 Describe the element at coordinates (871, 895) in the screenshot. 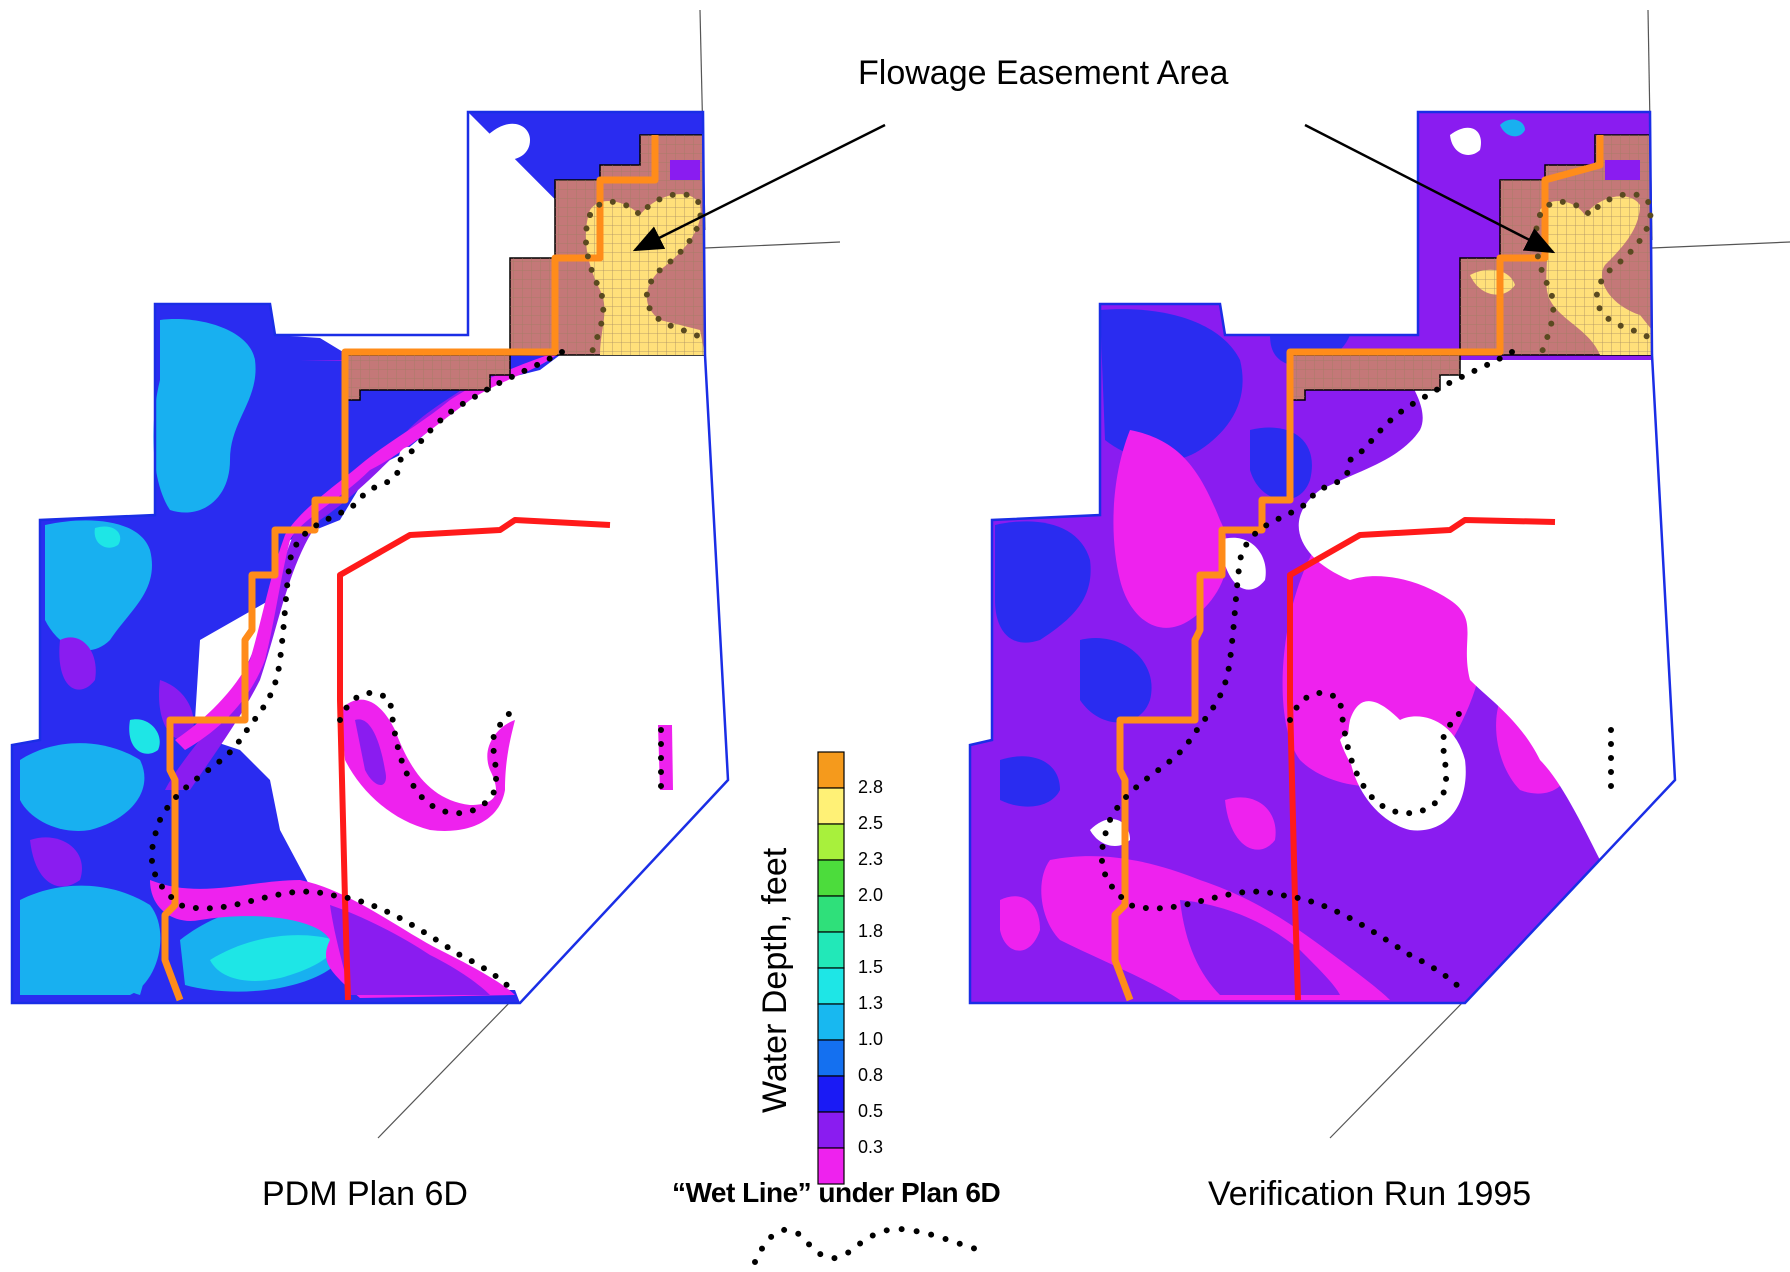

I see `legend-tick-label: 2.0` at that location.